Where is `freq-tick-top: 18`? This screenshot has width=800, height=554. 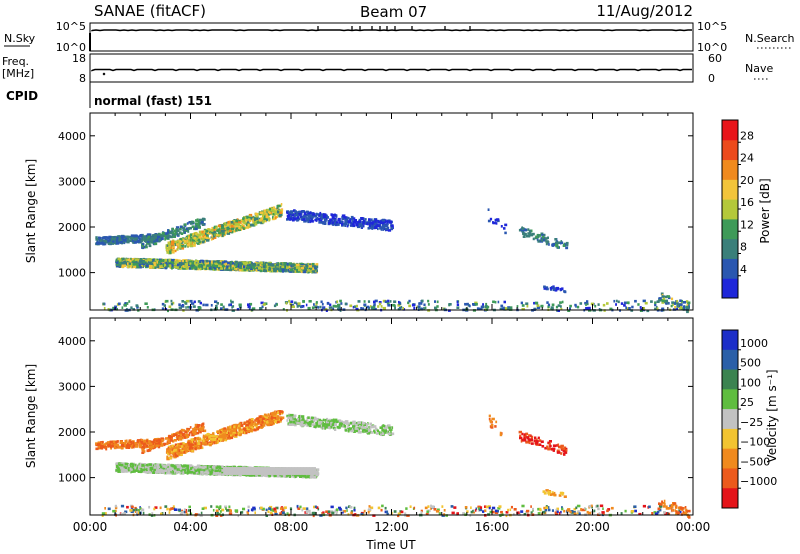
freq-tick-top: 18 is located at coordinates (79, 58).